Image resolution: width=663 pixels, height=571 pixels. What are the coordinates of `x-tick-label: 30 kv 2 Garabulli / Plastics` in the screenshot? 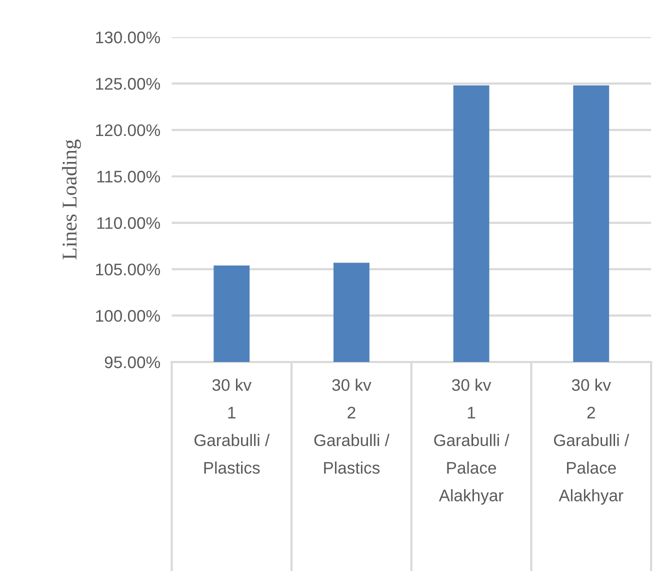 It's located at (352, 426).